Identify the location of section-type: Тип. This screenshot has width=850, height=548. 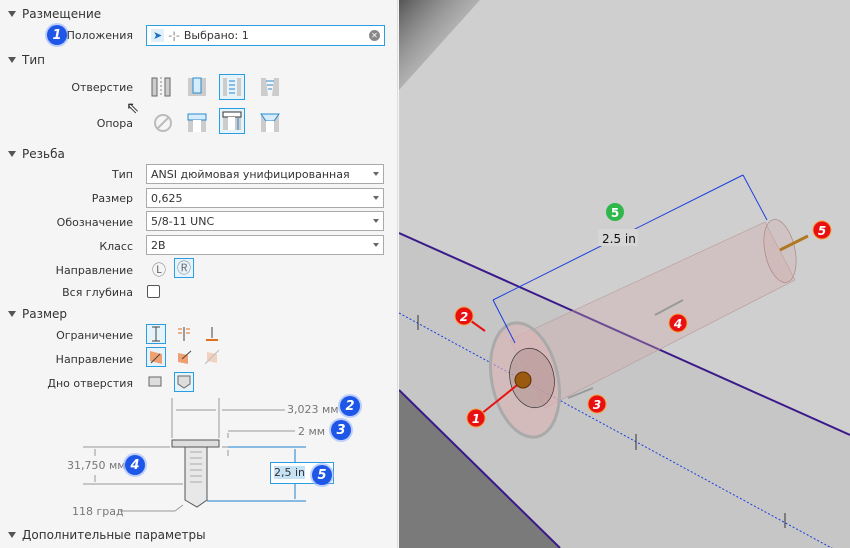
(26, 60).